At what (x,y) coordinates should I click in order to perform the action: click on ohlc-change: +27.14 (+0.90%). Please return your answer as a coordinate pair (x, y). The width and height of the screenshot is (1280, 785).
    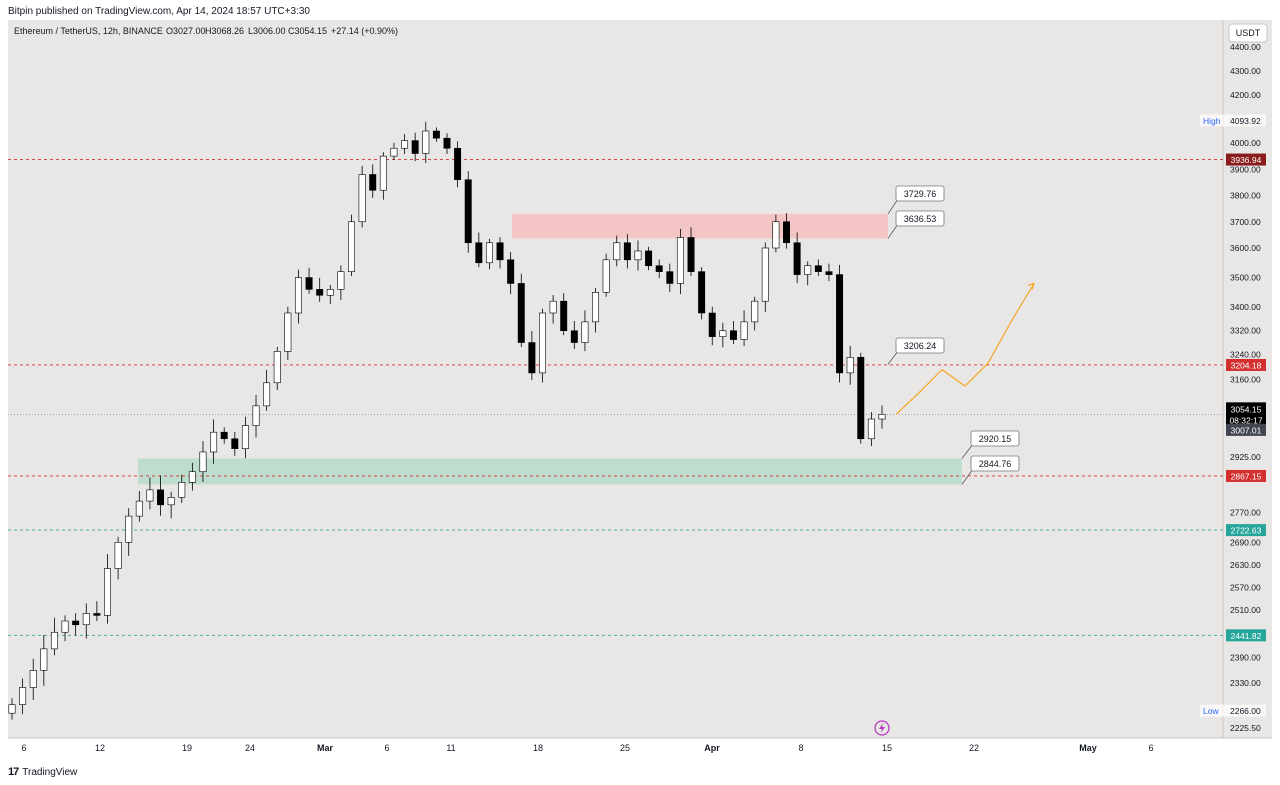
    Looking at the image, I should click on (364, 31).